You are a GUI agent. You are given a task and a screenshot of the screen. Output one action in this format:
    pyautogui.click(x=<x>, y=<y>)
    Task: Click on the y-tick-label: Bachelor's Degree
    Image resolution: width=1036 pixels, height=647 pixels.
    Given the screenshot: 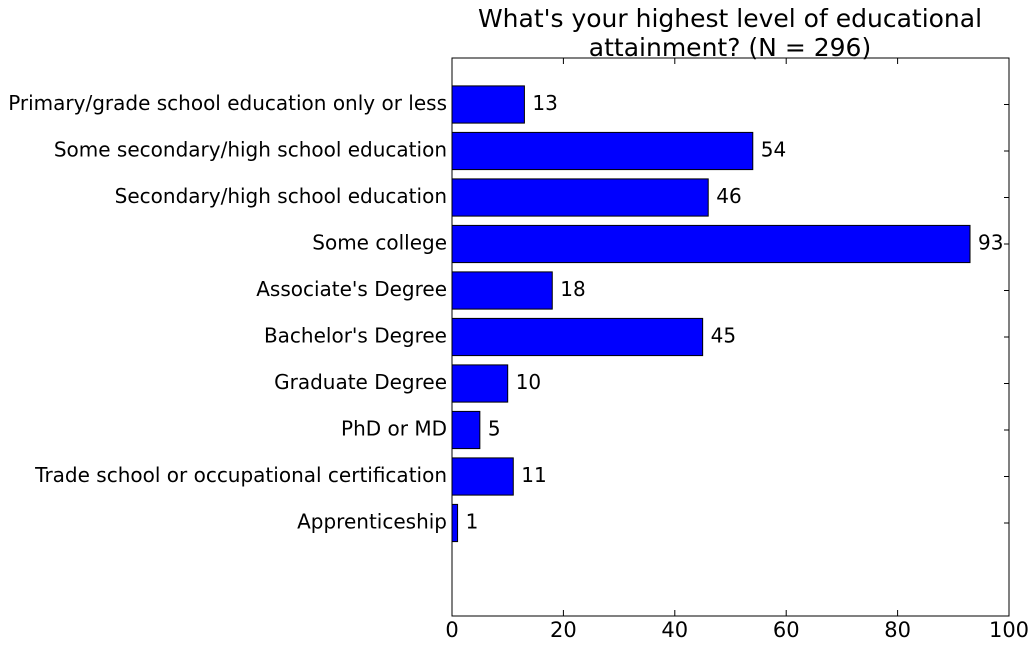 What is the action you would take?
    pyautogui.click(x=355, y=336)
    